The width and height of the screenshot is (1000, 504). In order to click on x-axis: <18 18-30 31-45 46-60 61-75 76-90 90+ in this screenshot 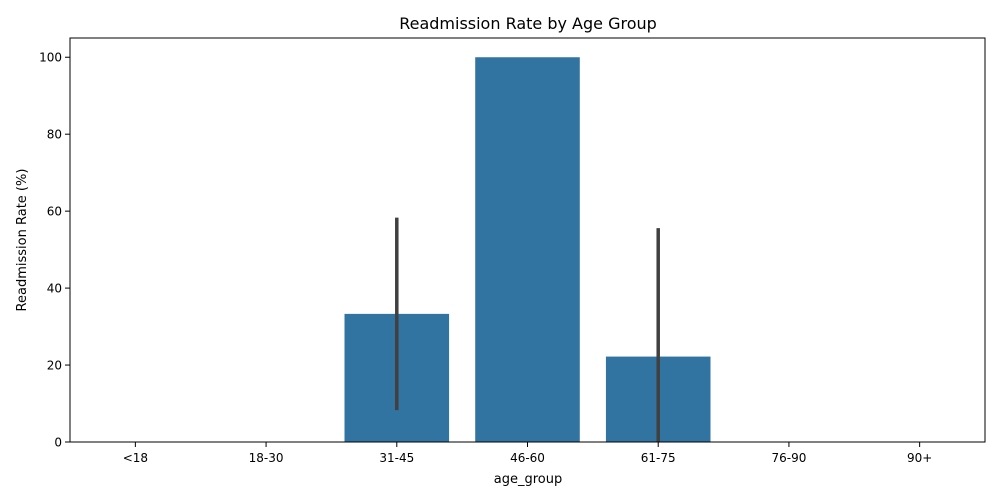, I will do `click(527, 453)`.